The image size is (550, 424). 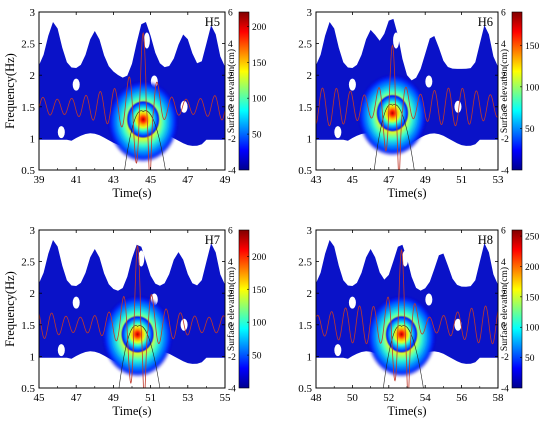 What do you see at coordinates (10, 309) in the screenshot?
I see `y-axis-label: Frequency(Hz)` at bounding box center [10, 309].